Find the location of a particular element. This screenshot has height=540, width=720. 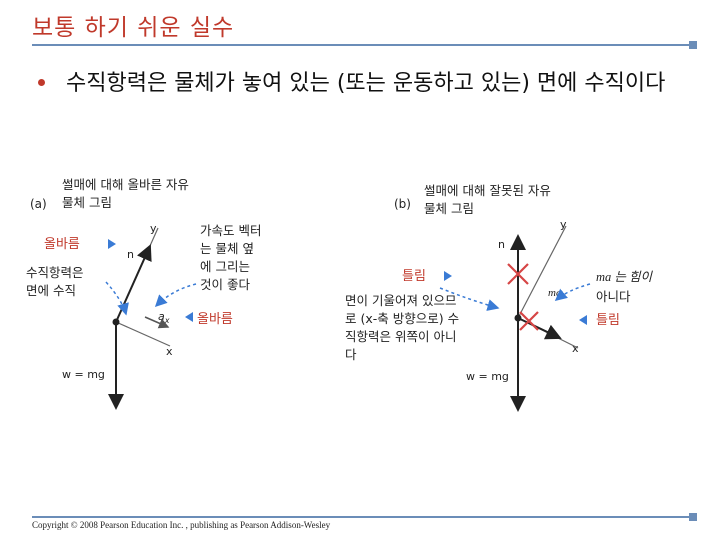

figure-b-n-label: n is located at coordinates (501, 244).